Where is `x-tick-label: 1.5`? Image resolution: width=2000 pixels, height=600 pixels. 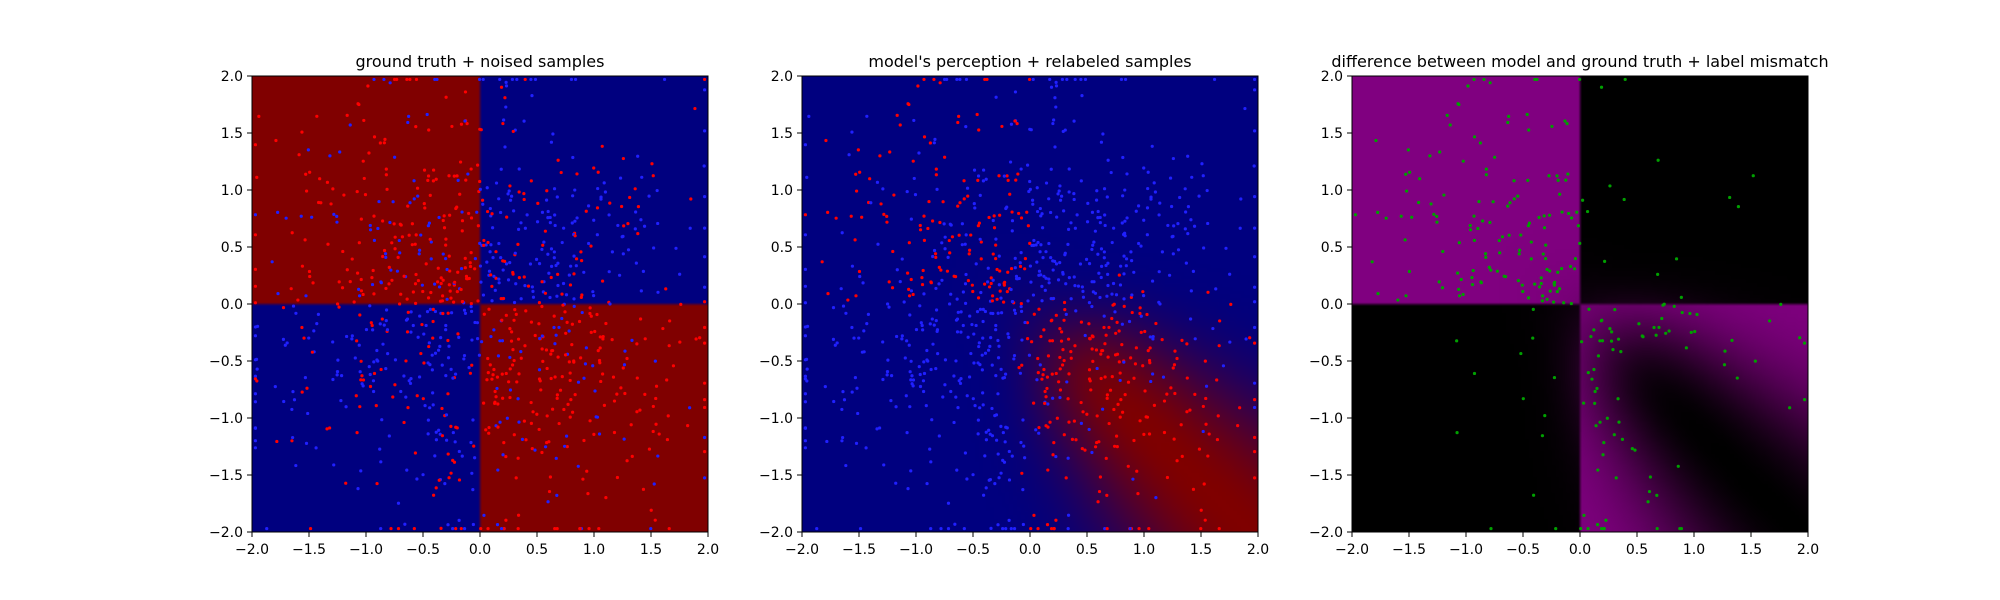 x-tick-label: 1.5 is located at coordinates (1751, 550).